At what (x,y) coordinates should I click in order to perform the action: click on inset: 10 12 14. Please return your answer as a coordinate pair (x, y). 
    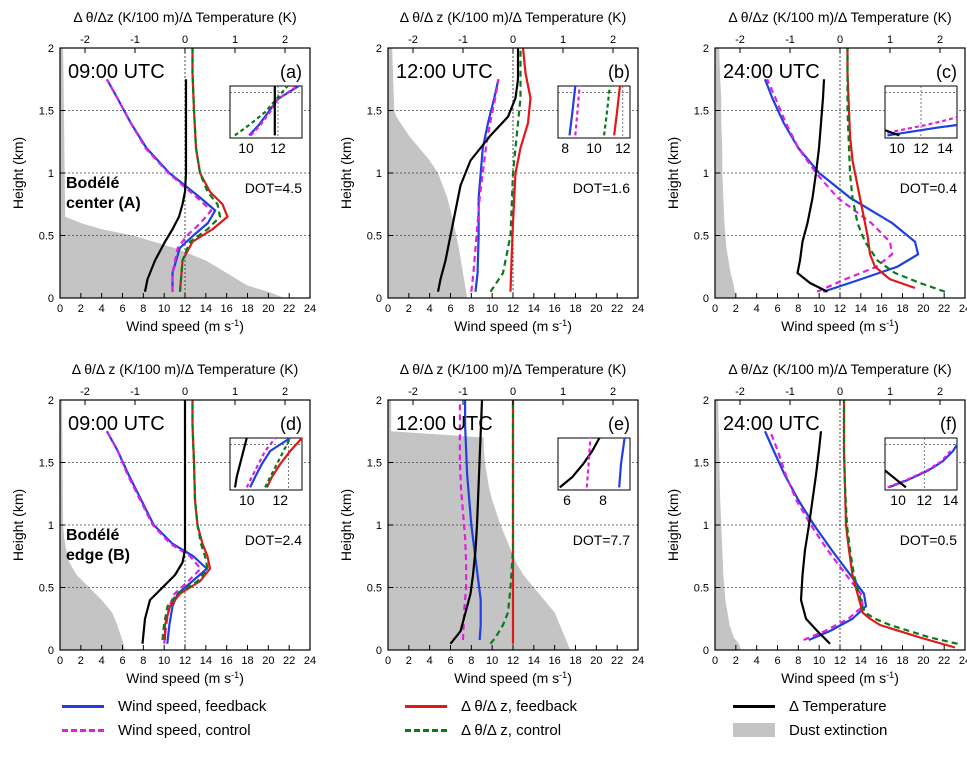
    Looking at the image, I should click on (921, 472).